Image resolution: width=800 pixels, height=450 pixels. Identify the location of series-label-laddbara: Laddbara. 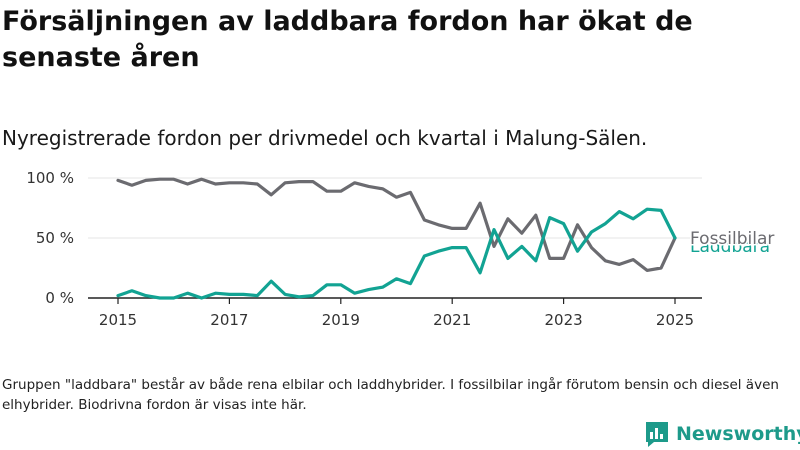
(730, 247).